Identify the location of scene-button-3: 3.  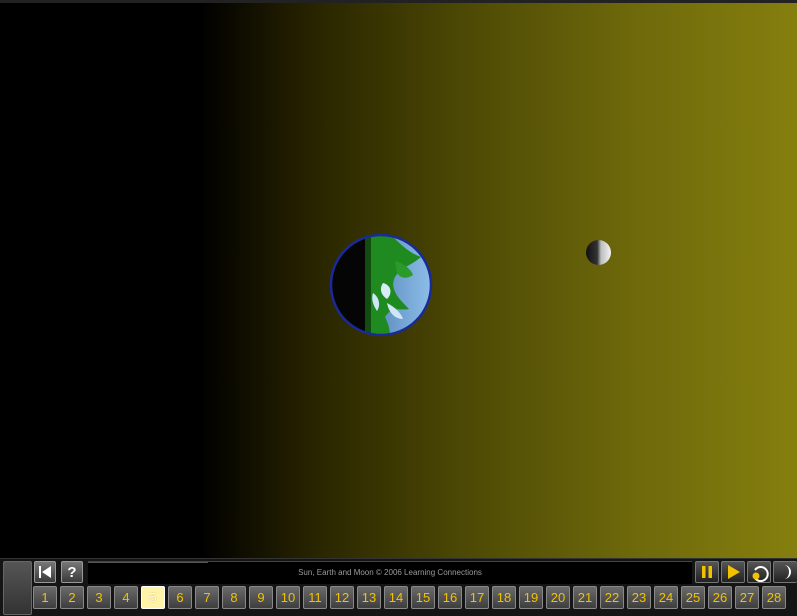
(99, 597).